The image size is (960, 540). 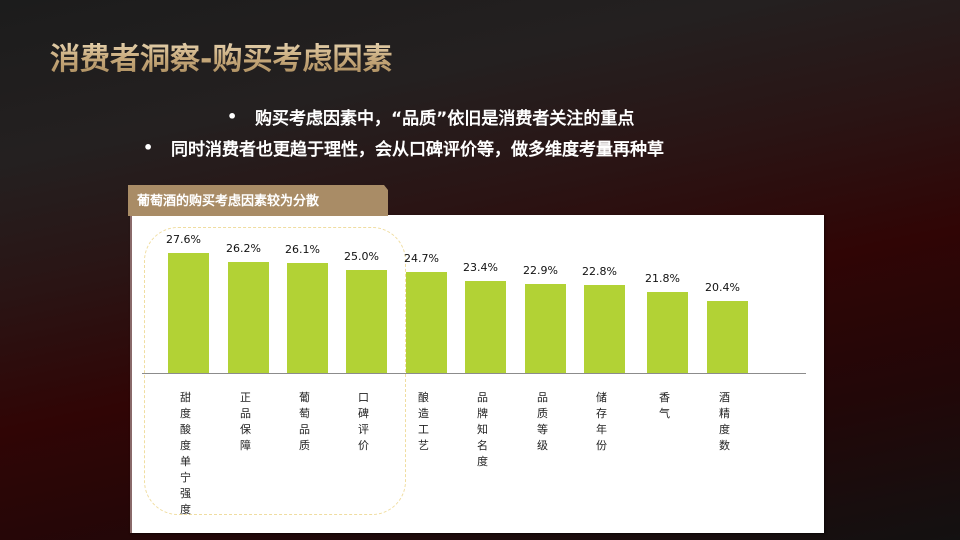 I want to click on bar-group: 23.4% 品牌知名度, so click(x=494, y=374).